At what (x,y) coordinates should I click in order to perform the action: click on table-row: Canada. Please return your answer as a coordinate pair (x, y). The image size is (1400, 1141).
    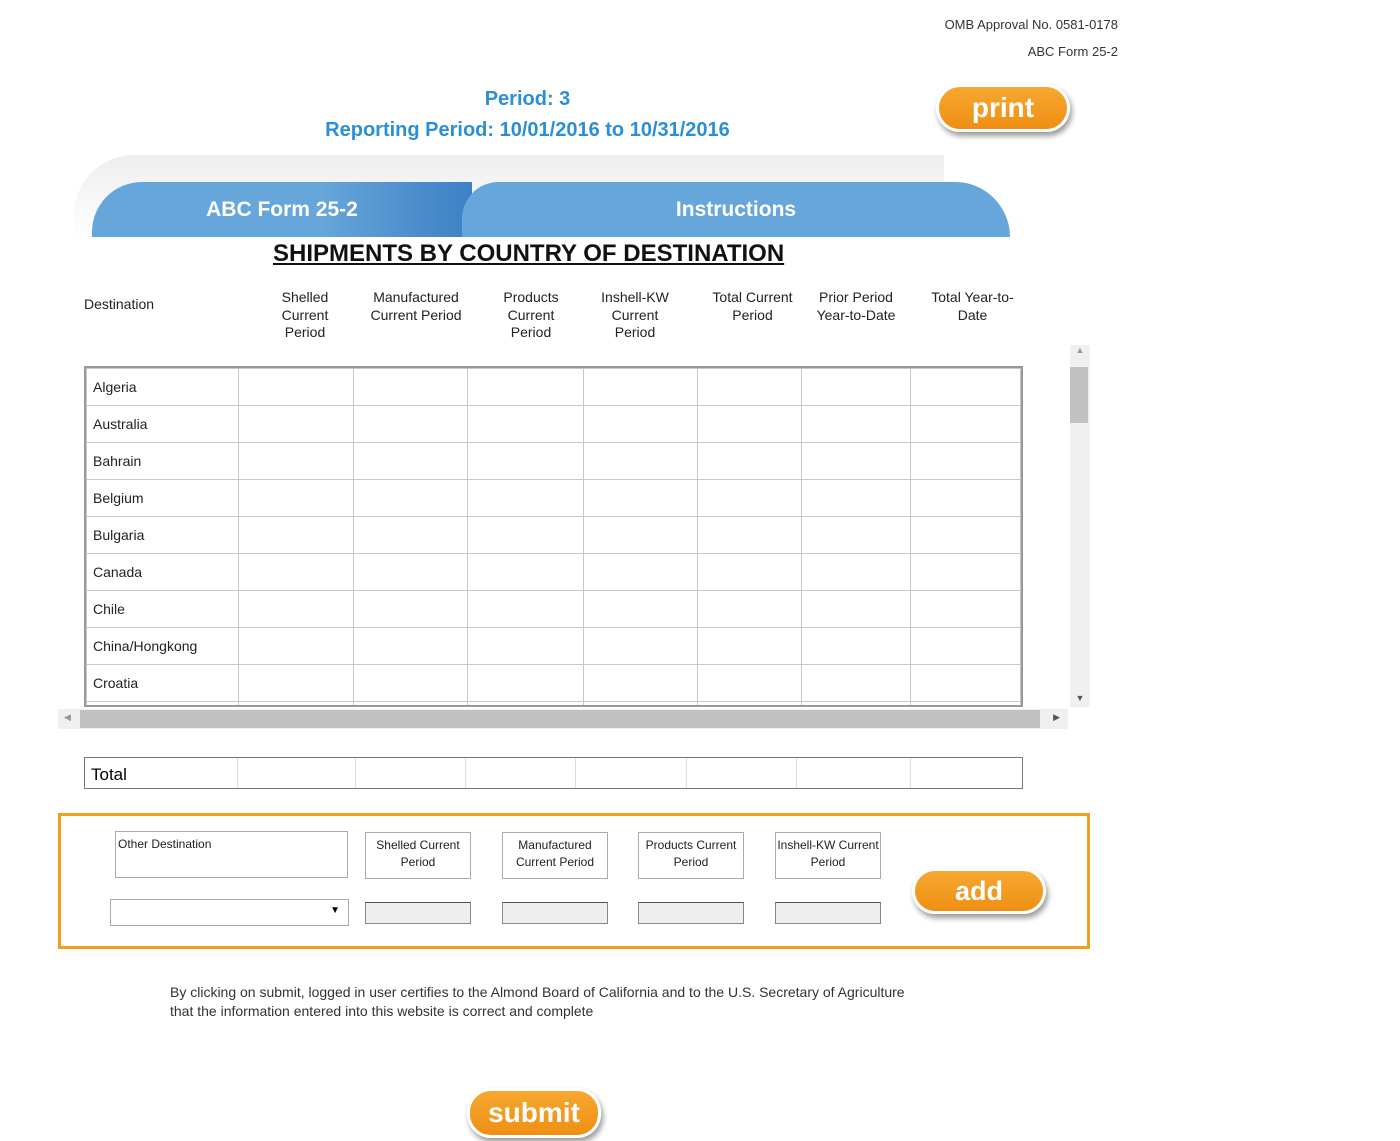
    Looking at the image, I should click on (553, 572).